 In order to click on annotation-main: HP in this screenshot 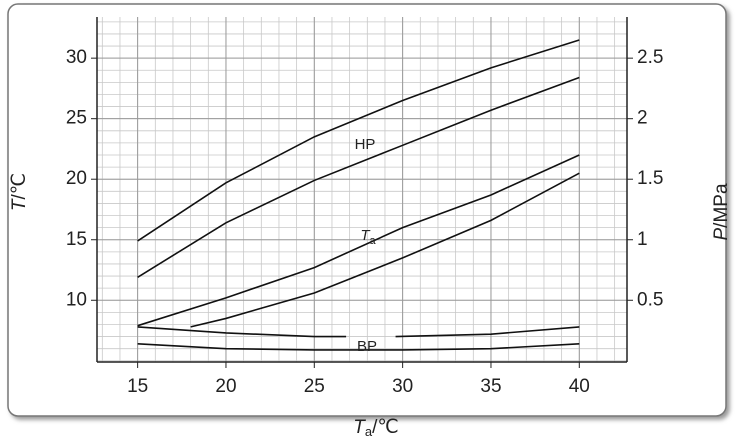, I will do `click(365, 144)`.